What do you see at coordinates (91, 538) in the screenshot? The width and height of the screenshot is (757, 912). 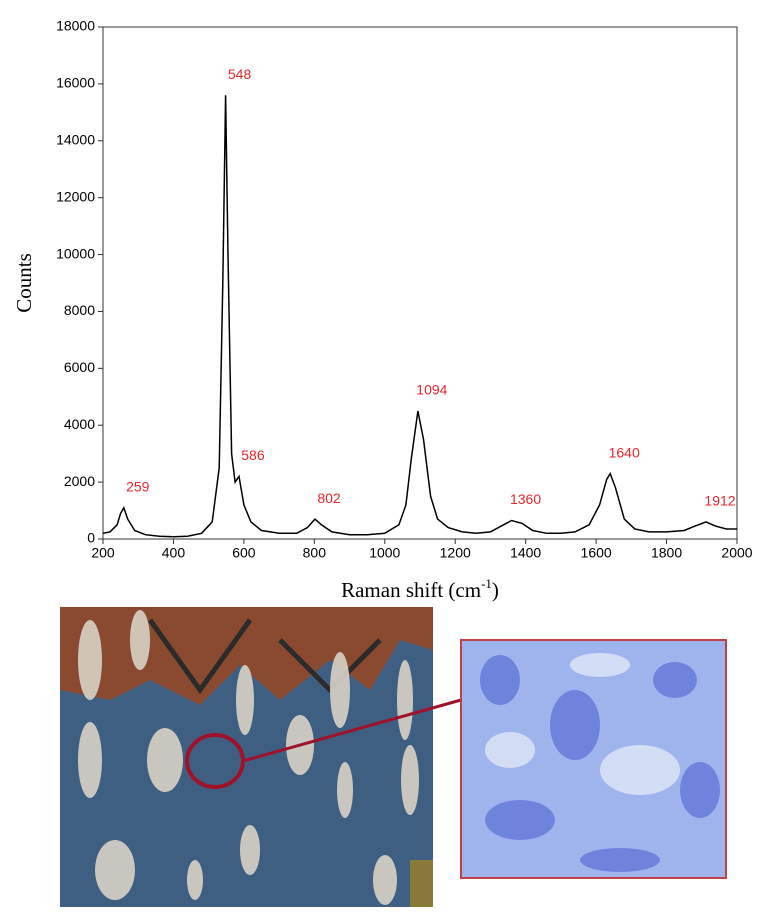 I see `y-tick-label: 0` at bounding box center [91, 538].